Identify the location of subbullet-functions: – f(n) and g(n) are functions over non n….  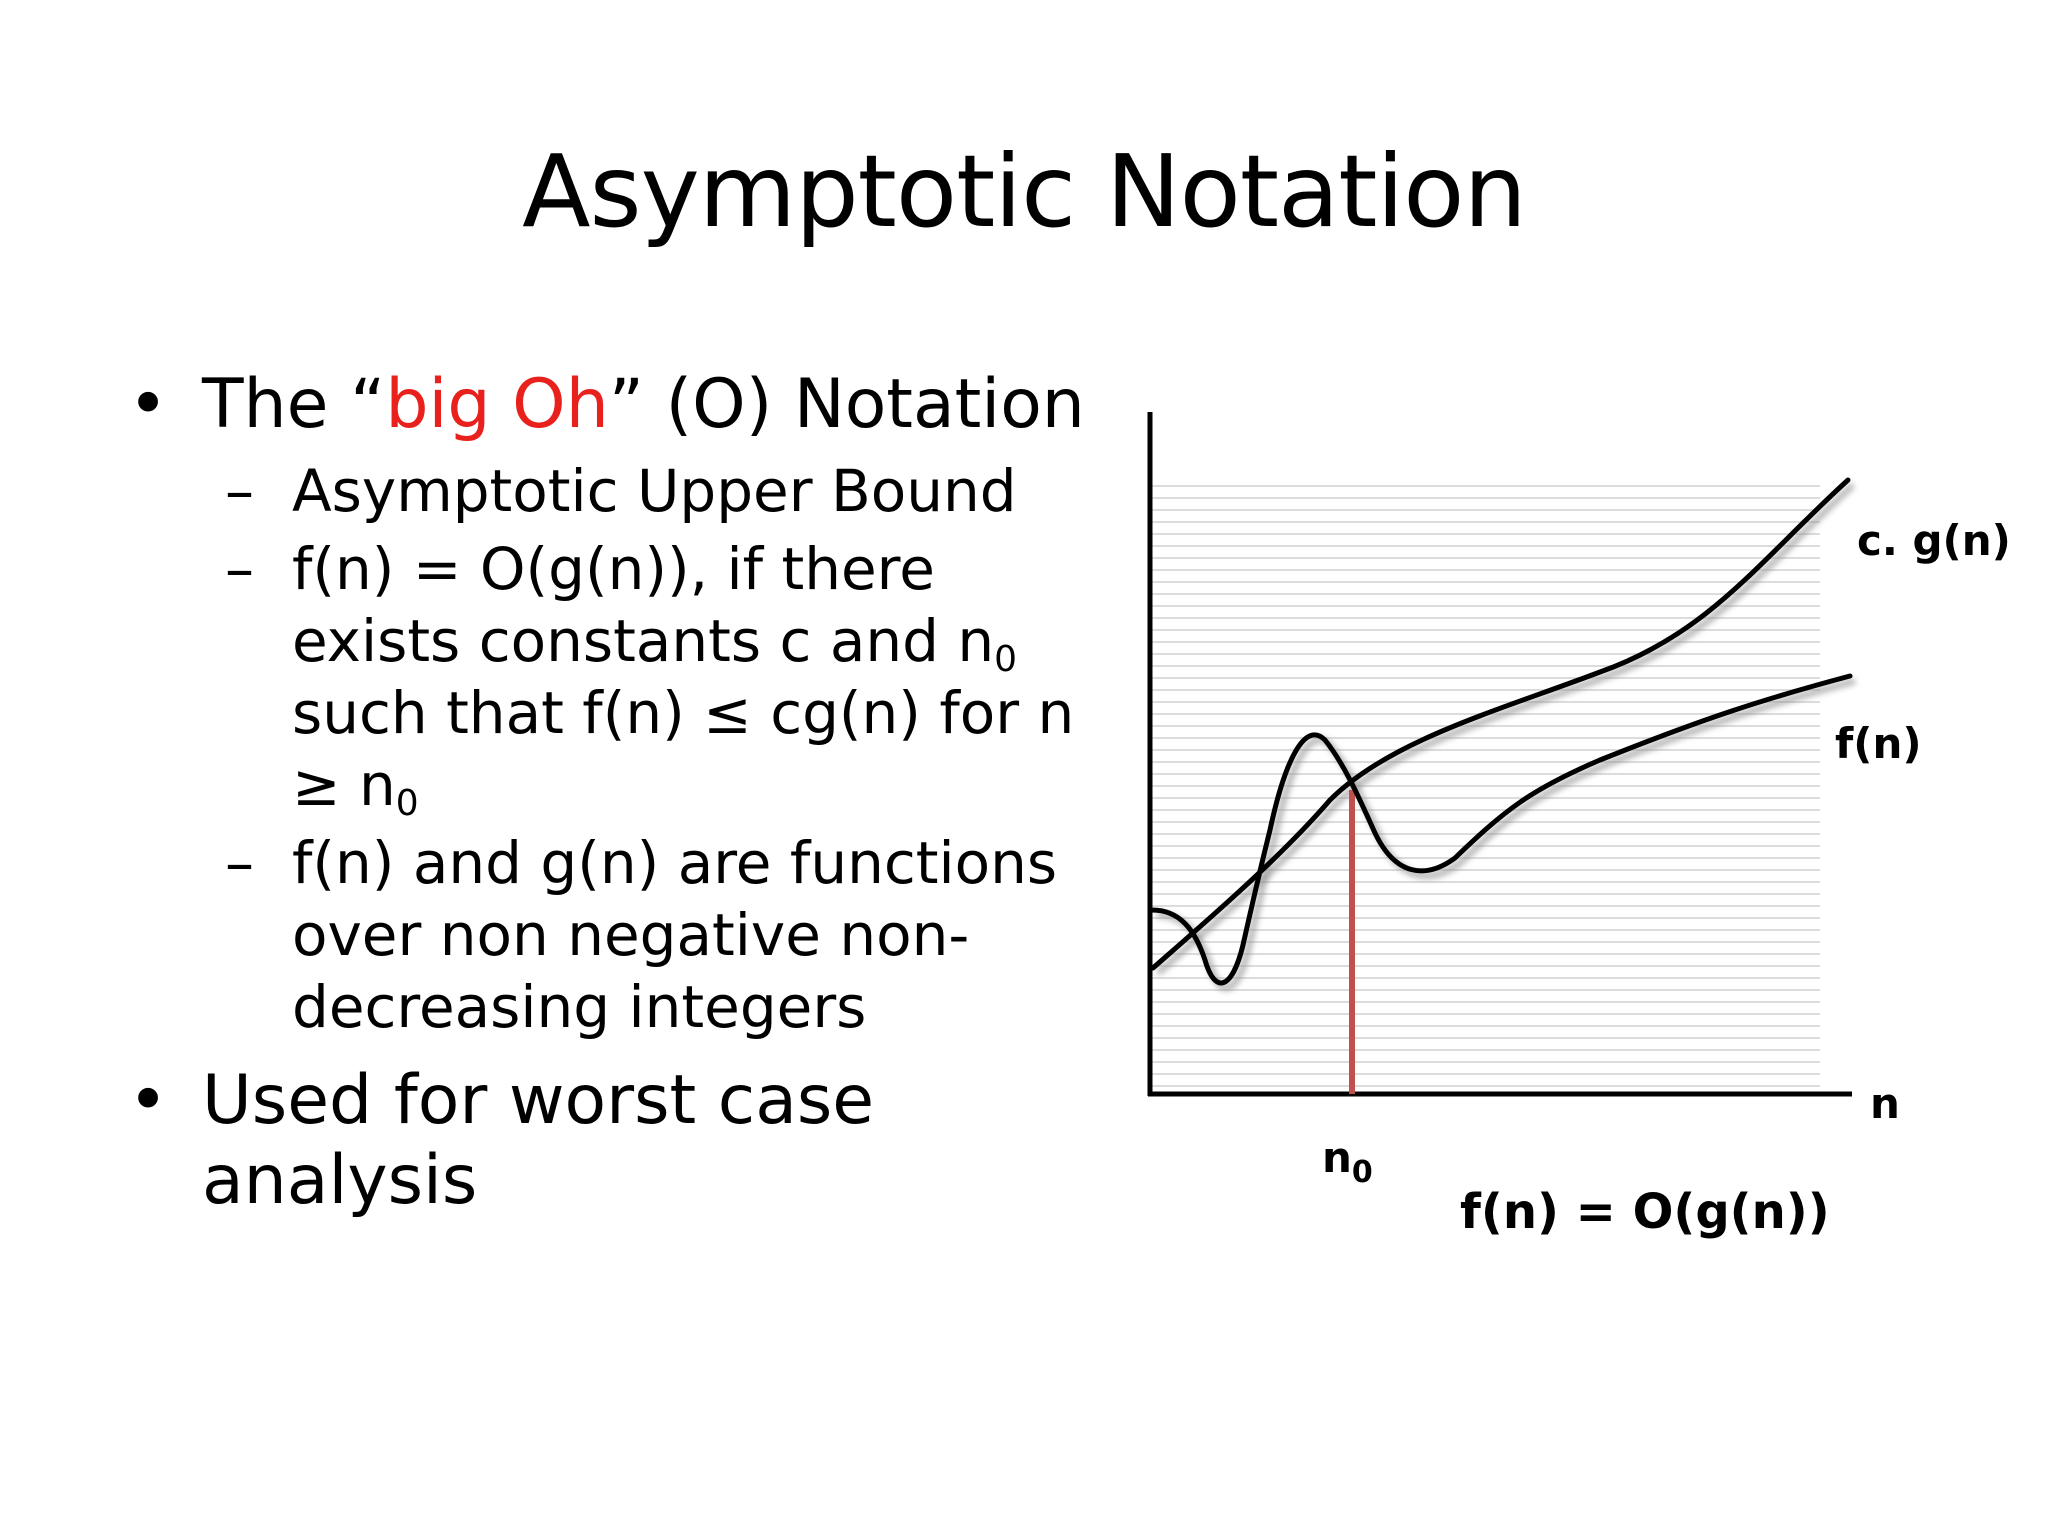
(610, 935).